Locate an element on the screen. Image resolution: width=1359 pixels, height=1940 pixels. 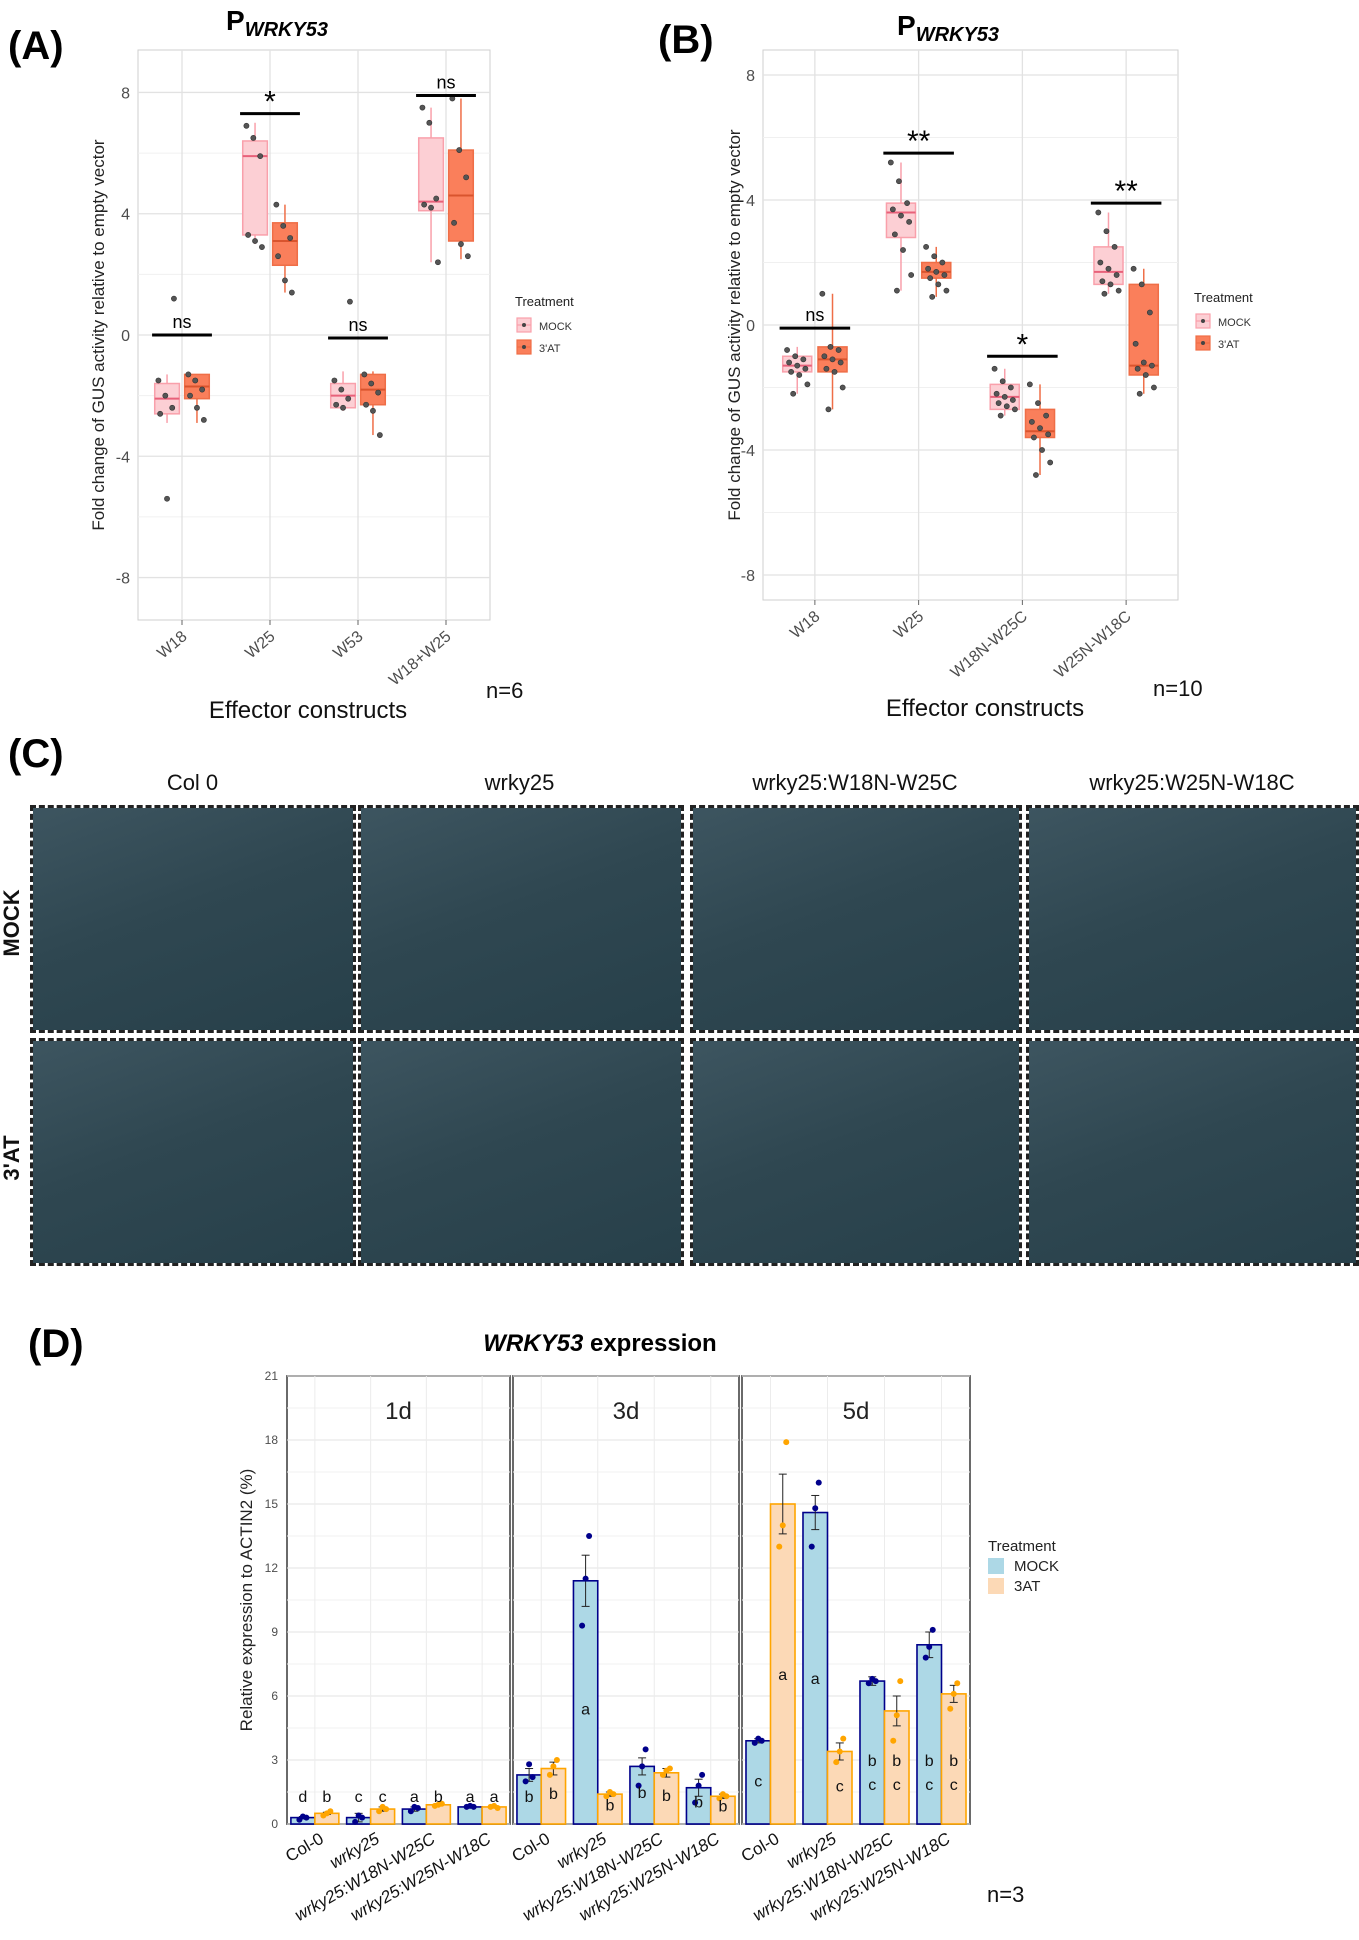
sample-size-label: n=6 is located at coordinates (504, 690).